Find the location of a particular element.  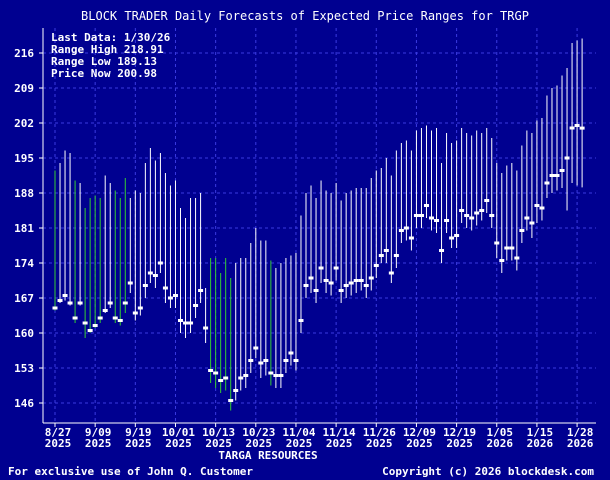

x-tick-label: 10/13 is located at coordinates (218, 432).